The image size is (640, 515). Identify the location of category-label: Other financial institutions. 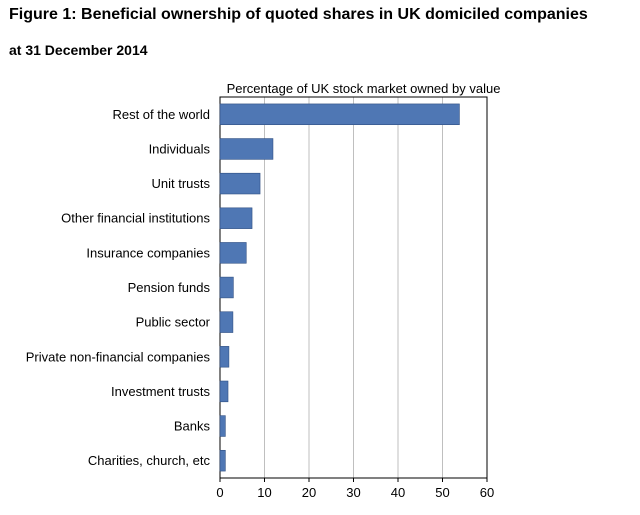
(135, 218).